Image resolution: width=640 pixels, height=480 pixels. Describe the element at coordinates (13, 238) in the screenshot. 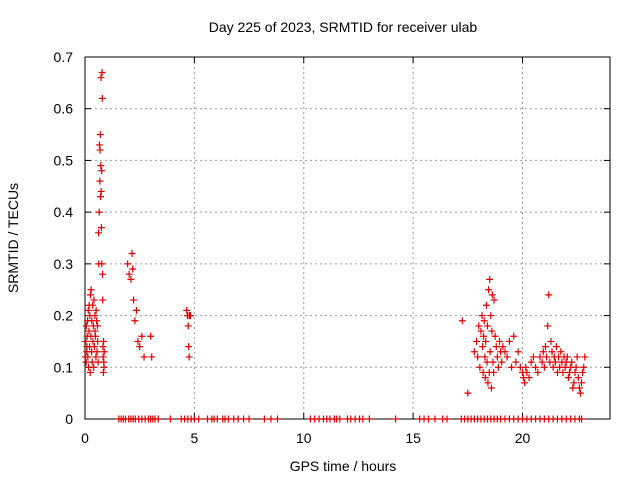

I see `y-axis-label: SRMTID / TECUs` at that location.